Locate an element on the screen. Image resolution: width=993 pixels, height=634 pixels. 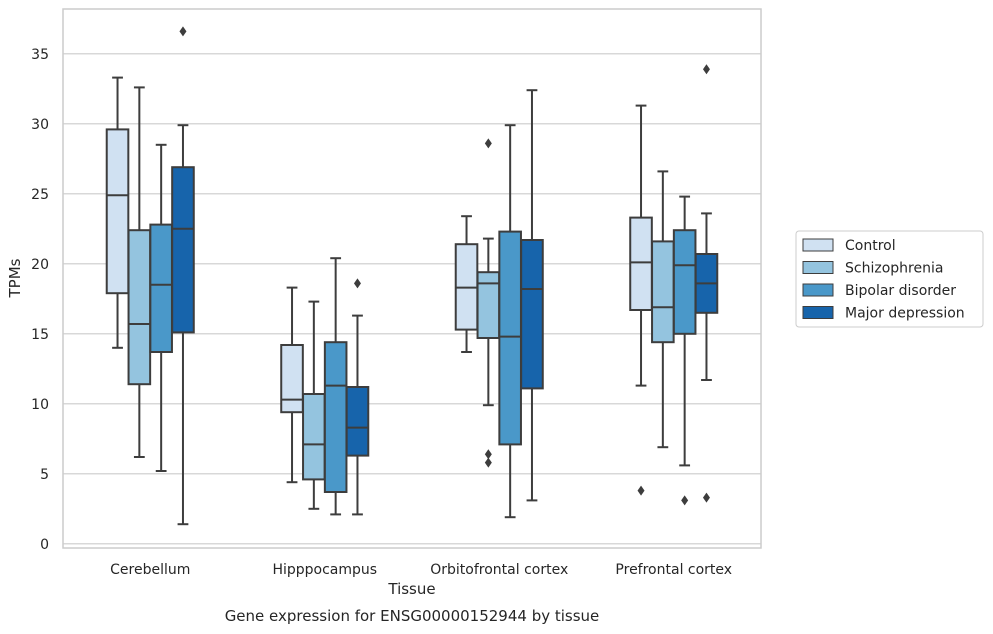
y-tick-label: 0 is located at coordinates (44, 545).